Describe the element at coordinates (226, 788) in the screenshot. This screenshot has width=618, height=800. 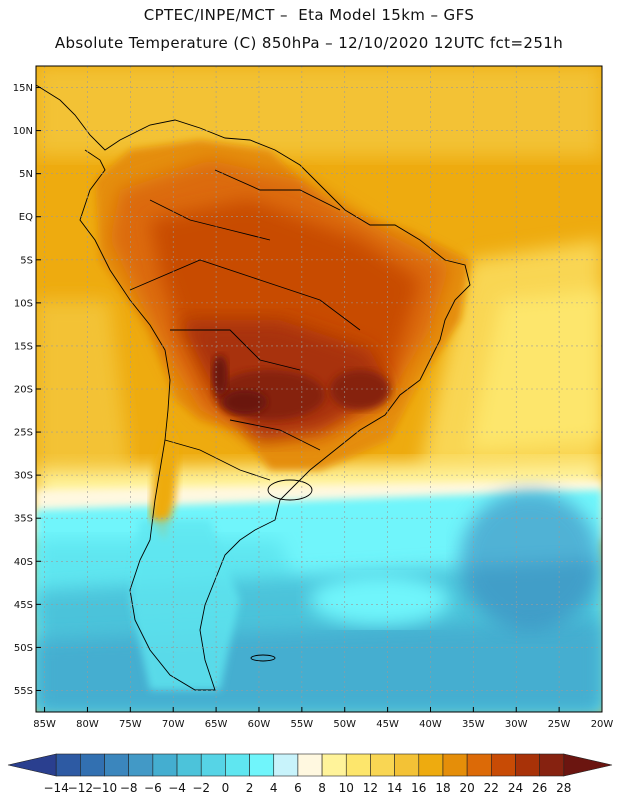
I see `colorbar-label: 0` at that location.